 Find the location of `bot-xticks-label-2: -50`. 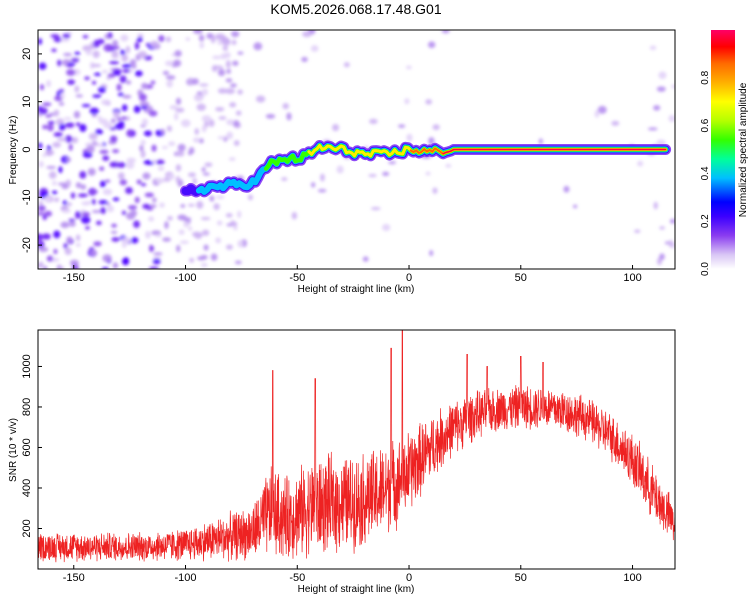

bot-xticks-label-2: -50 is located at coordinates (297, 578).